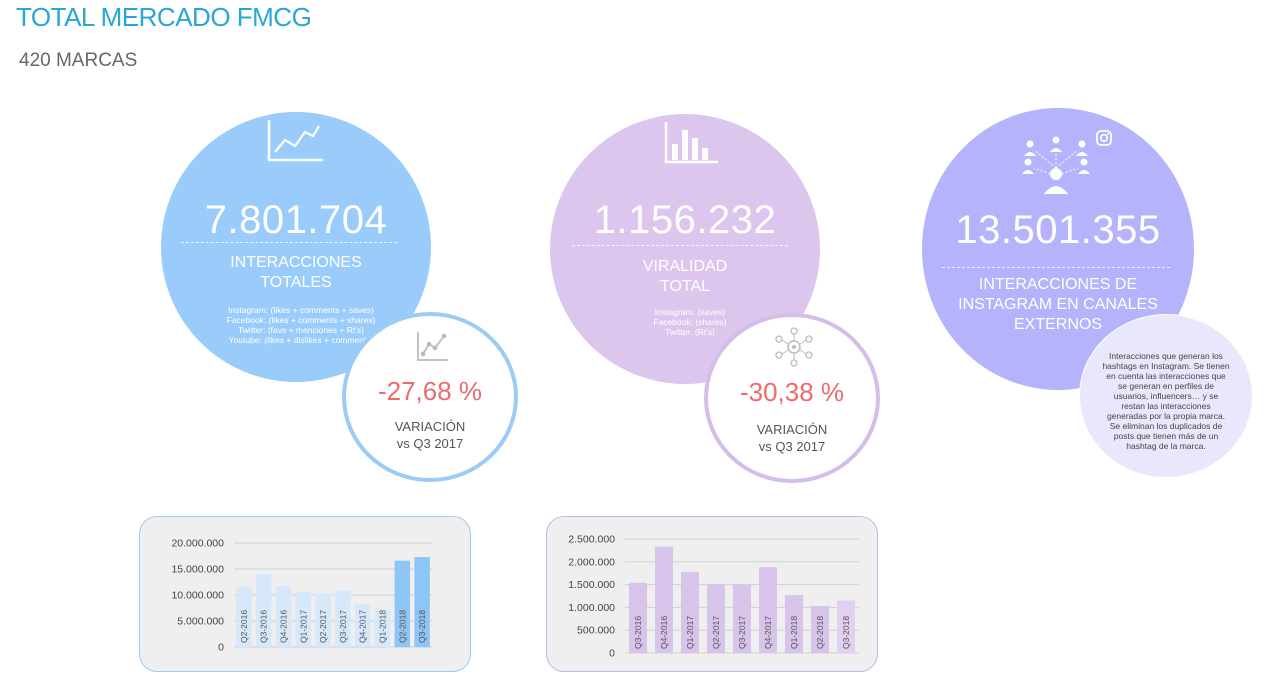 This screenshot has width=1277, height=679. What do you see at coordinates (1166, 356) in the screenshot?
I see `metric-note: Interacciones que generan los` at bounding box center [1166, 356].